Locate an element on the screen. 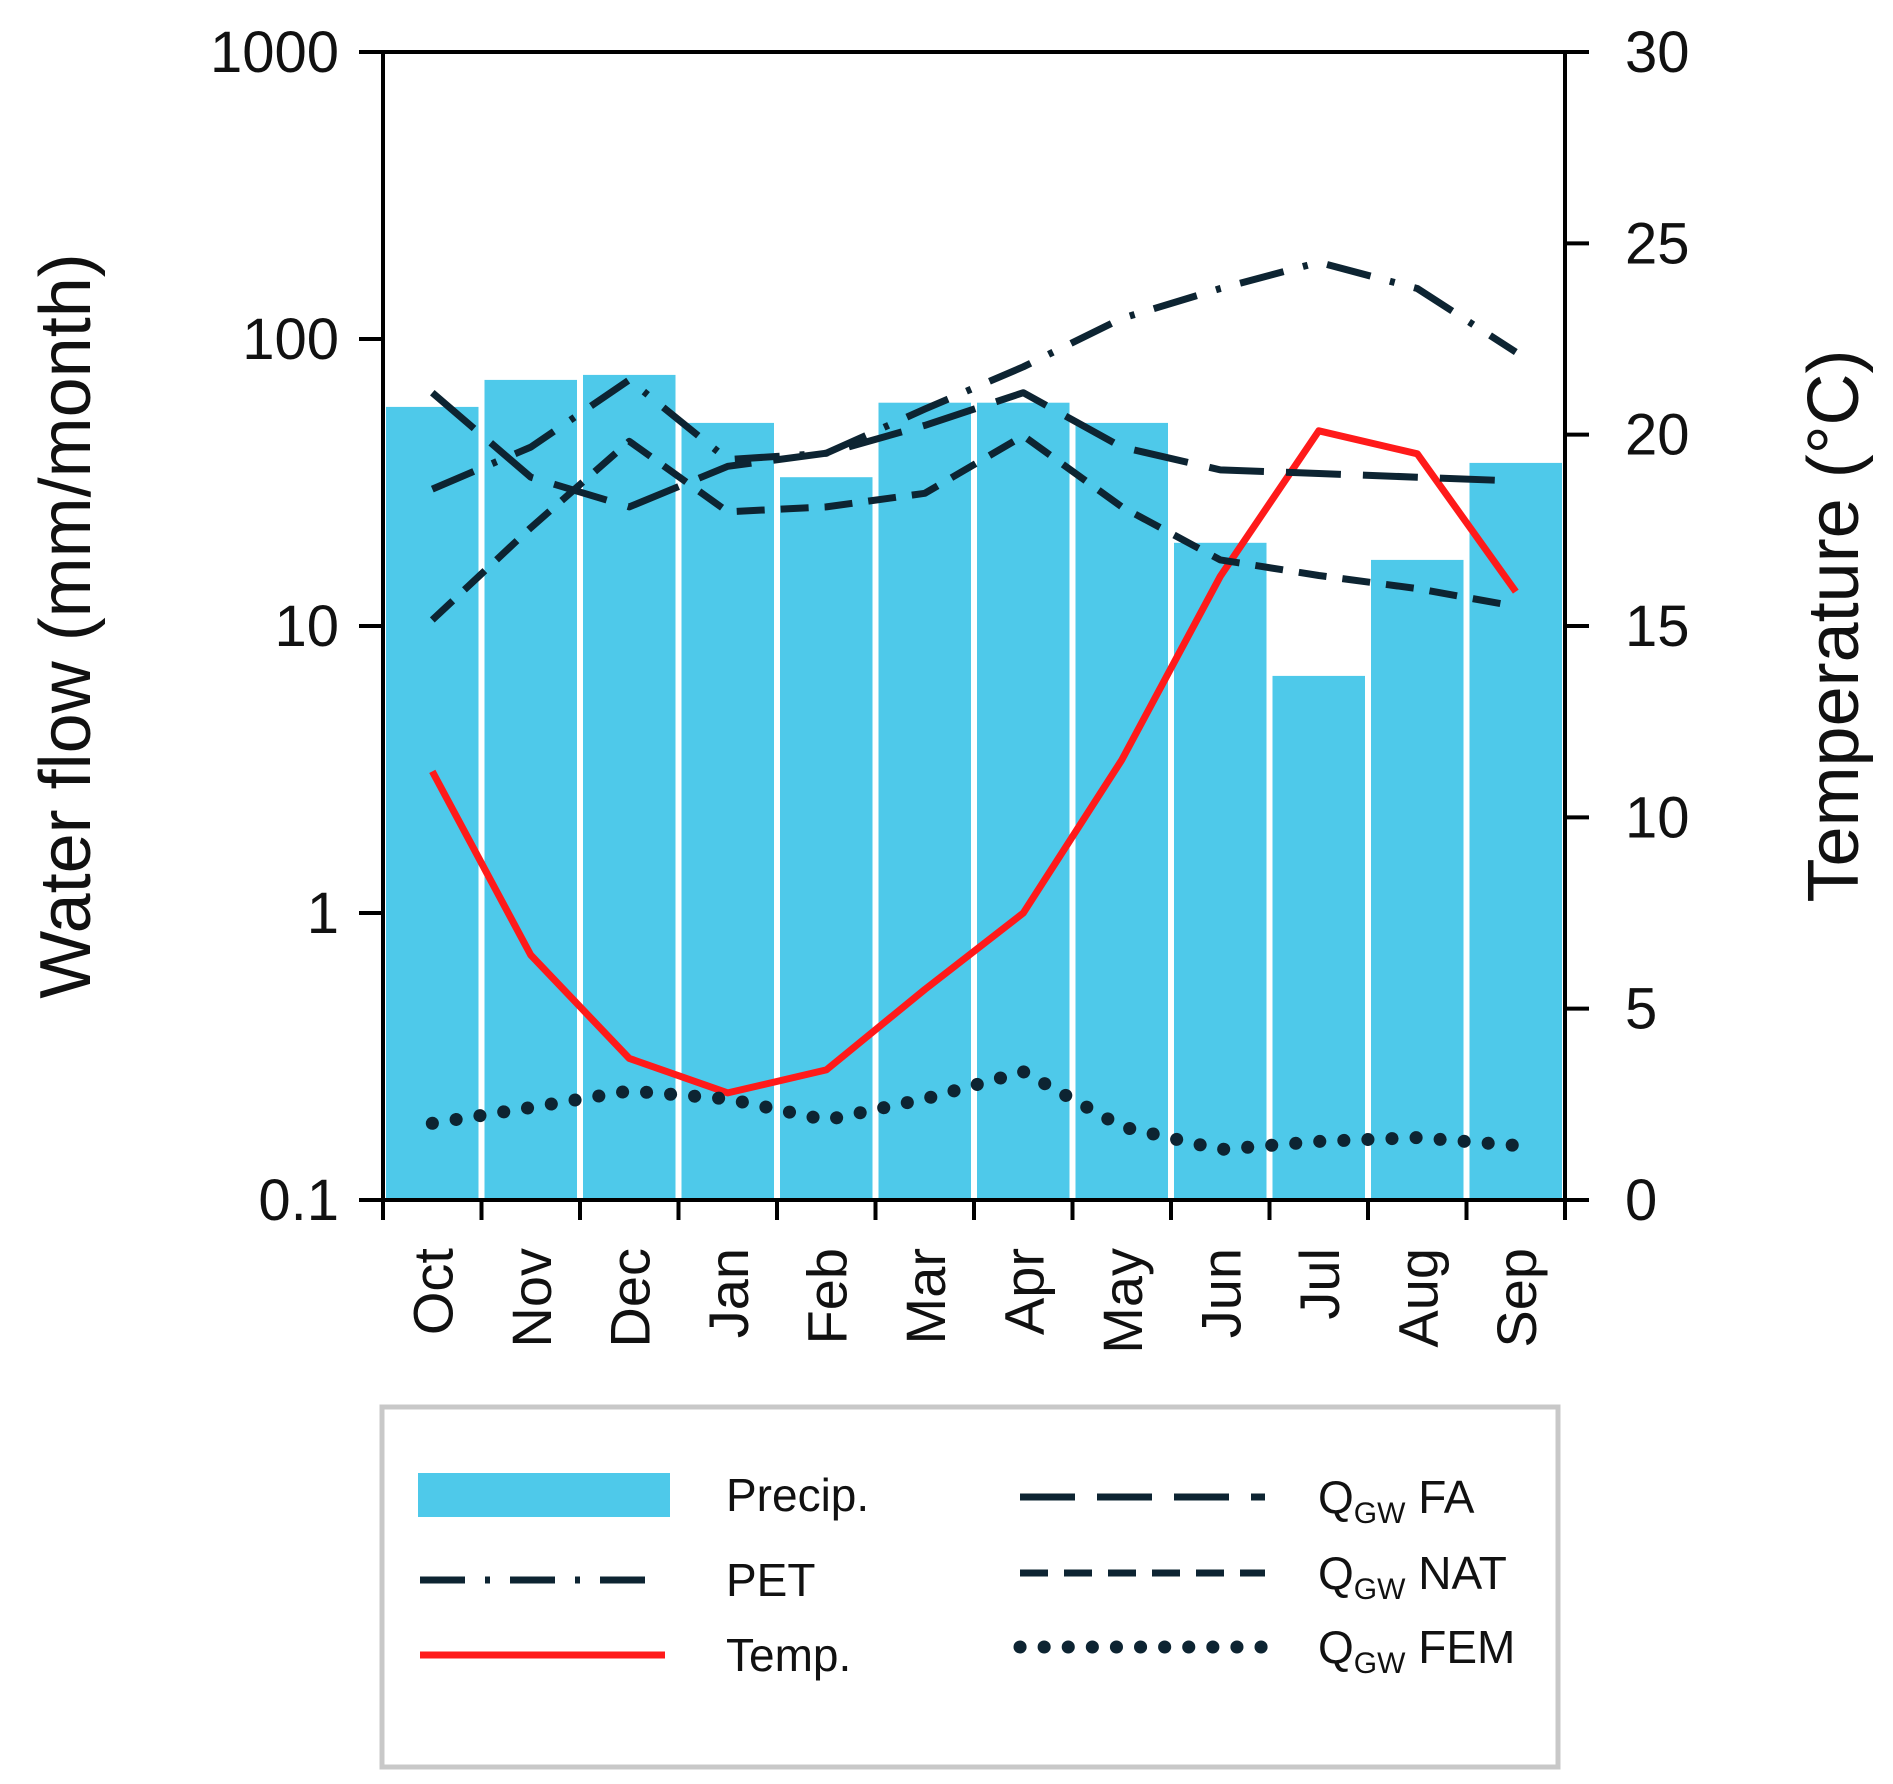 This screenshot has height=1784, width=1893. right-tick-label: 30 is located at coordinates (1657, 52).